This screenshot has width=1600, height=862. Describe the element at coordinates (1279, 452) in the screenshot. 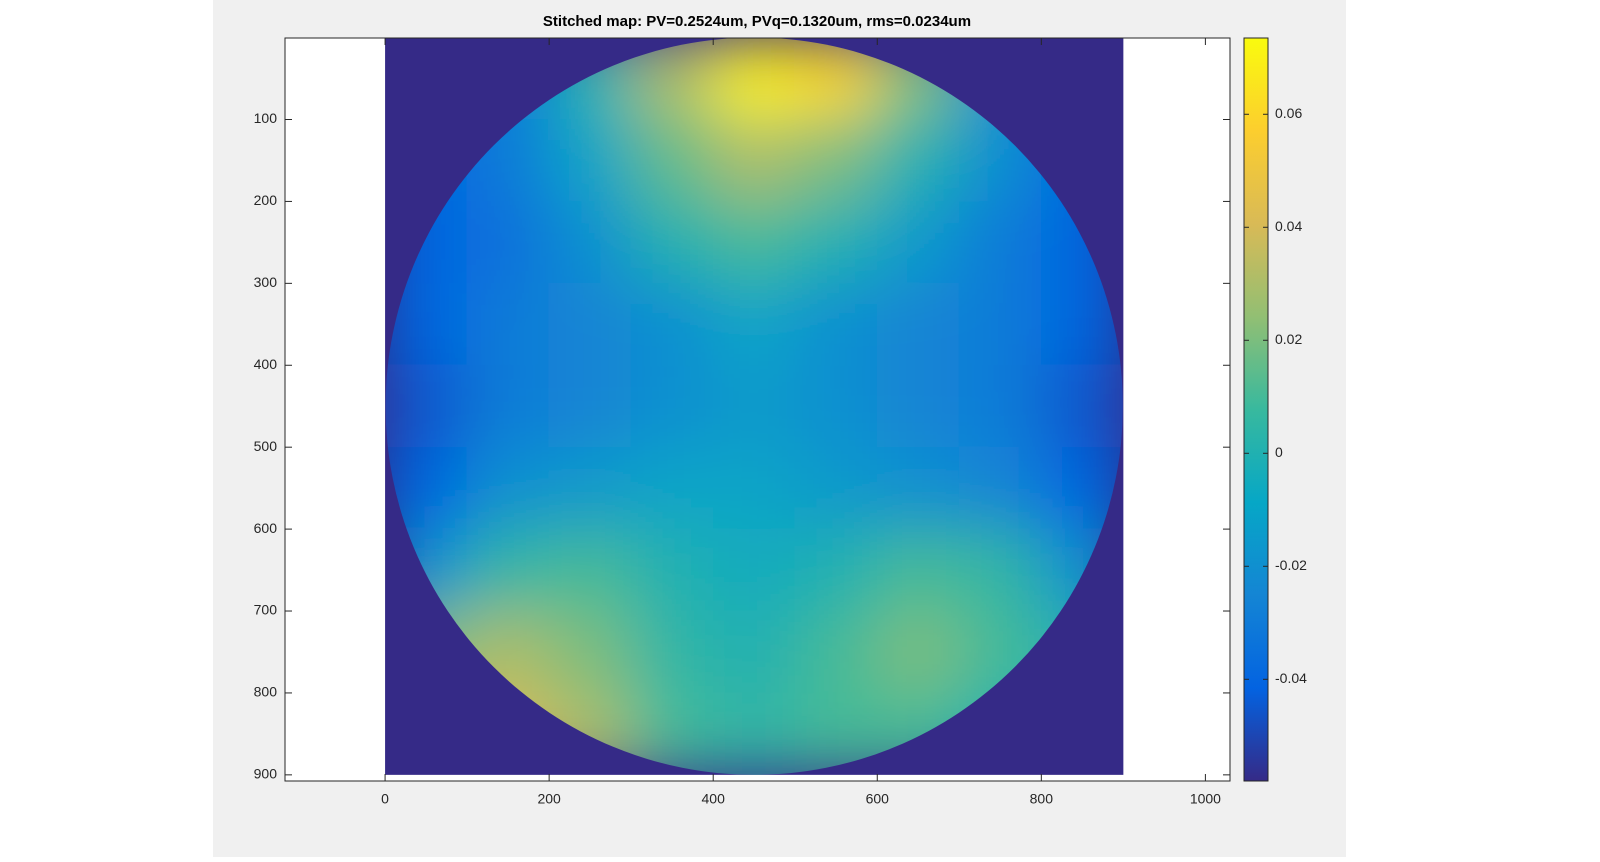

I see `colorbar-tick-label: 0` at that location.